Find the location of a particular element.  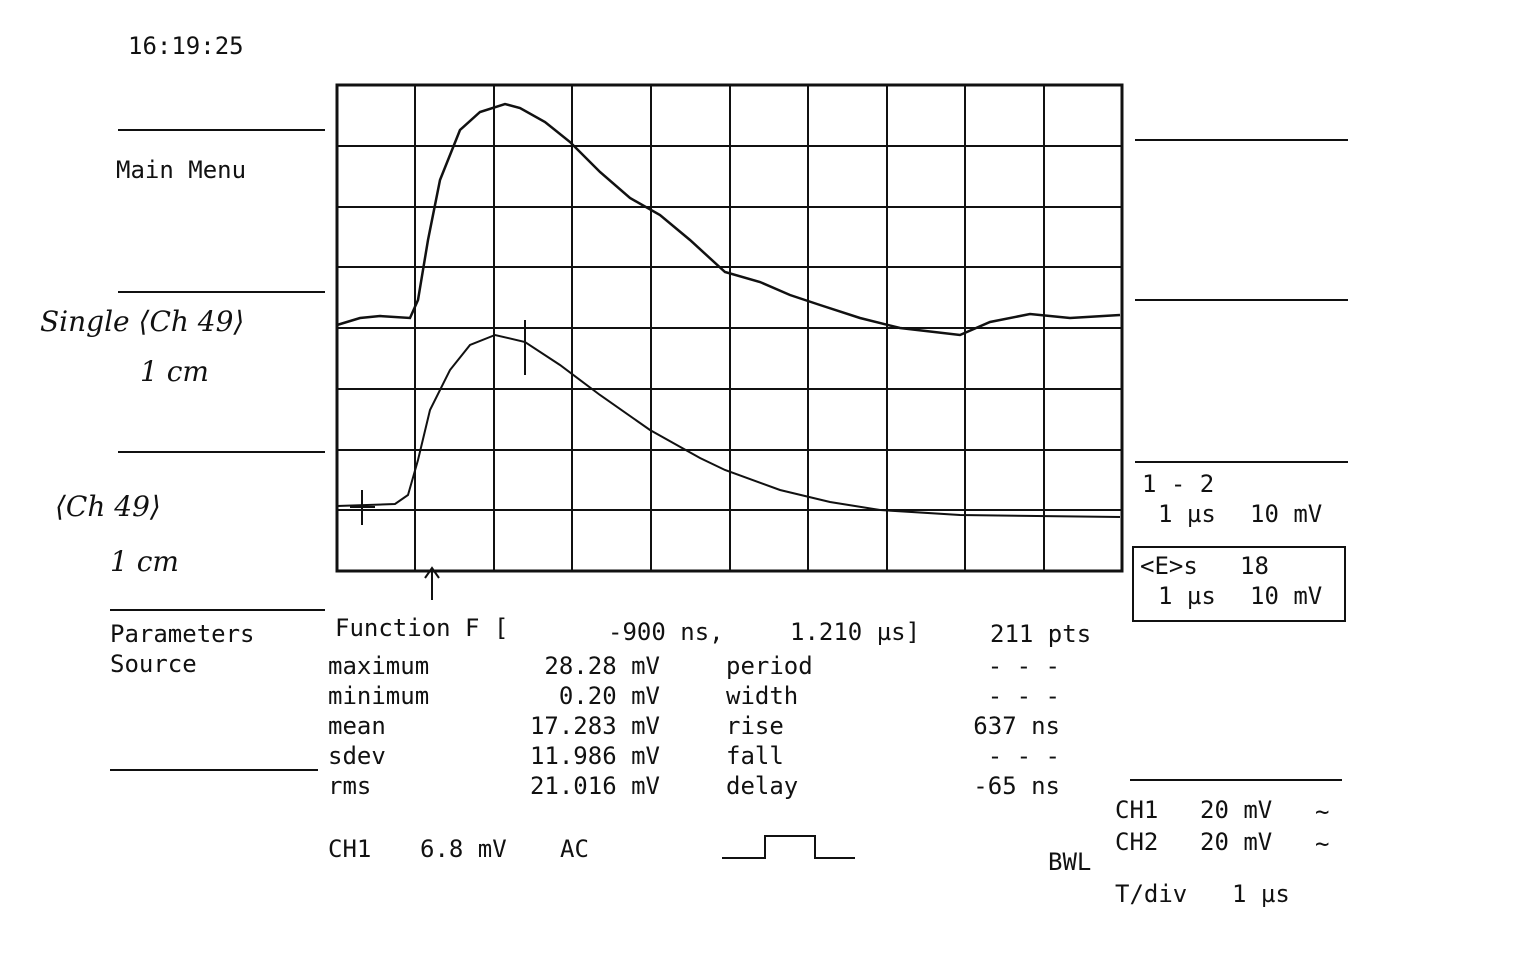

menu: Main Menu is located at coordinates (181, 170).